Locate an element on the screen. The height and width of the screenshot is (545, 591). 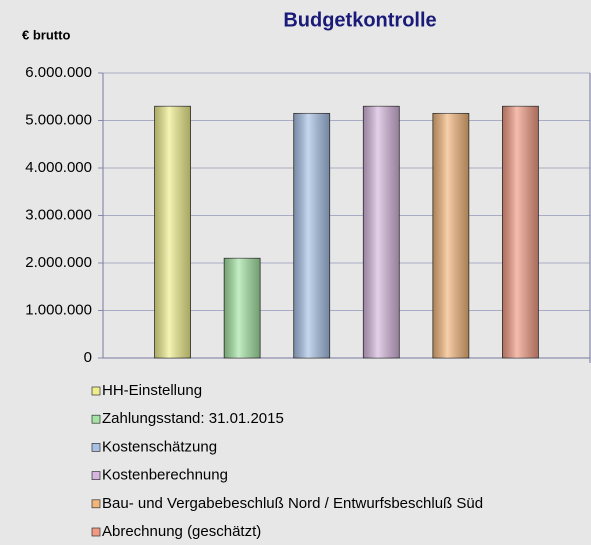
y-tick-label: 4.000.000 is located at coordinates (58, 167).